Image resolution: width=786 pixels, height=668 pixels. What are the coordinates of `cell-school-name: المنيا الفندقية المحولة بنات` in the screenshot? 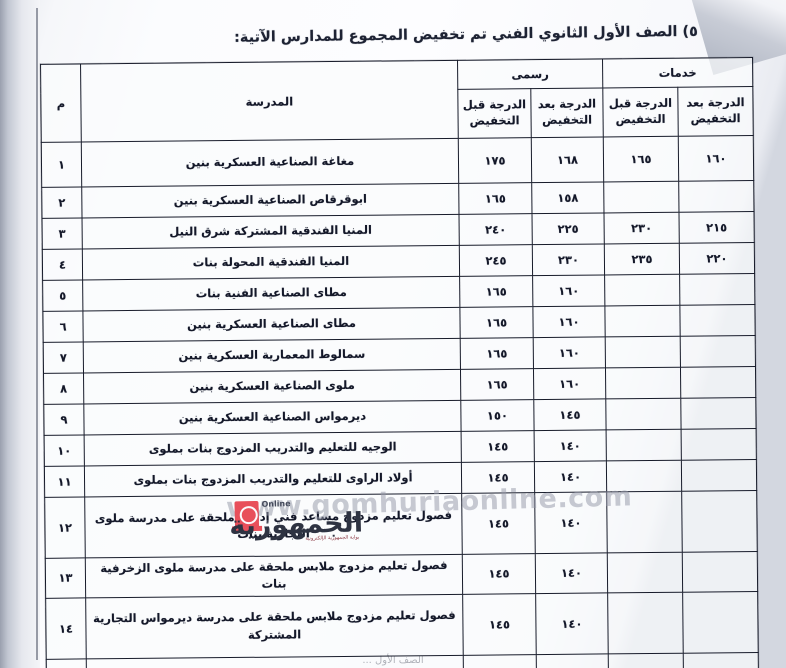 It's located at (271, 262).